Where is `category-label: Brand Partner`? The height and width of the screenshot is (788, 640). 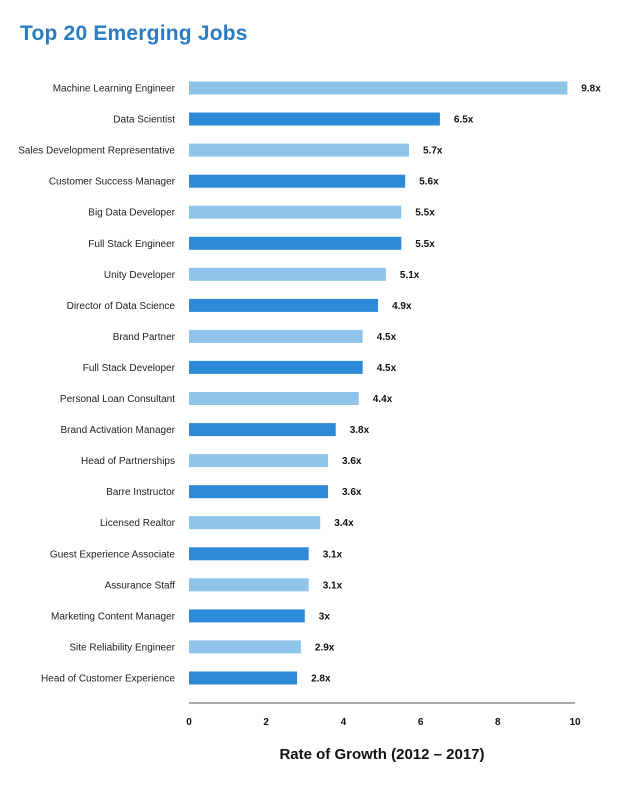 category-label: Brand Partner is located at coordinates (144, 337).